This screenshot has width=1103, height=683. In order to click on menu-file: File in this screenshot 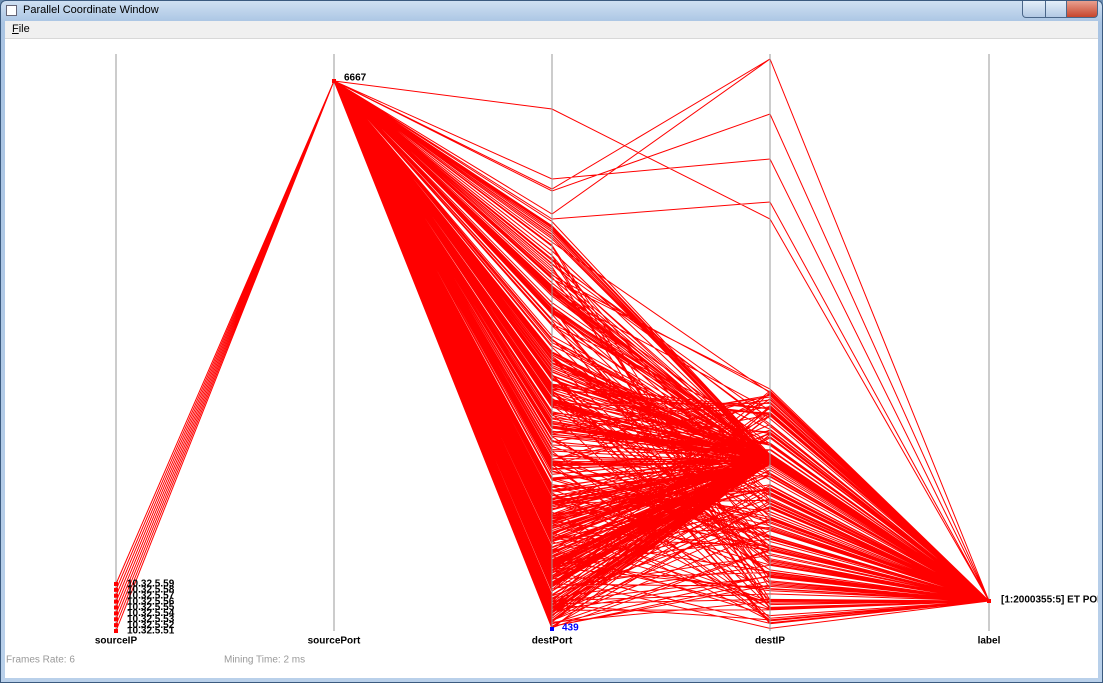, I will do `click(21, 29)`.